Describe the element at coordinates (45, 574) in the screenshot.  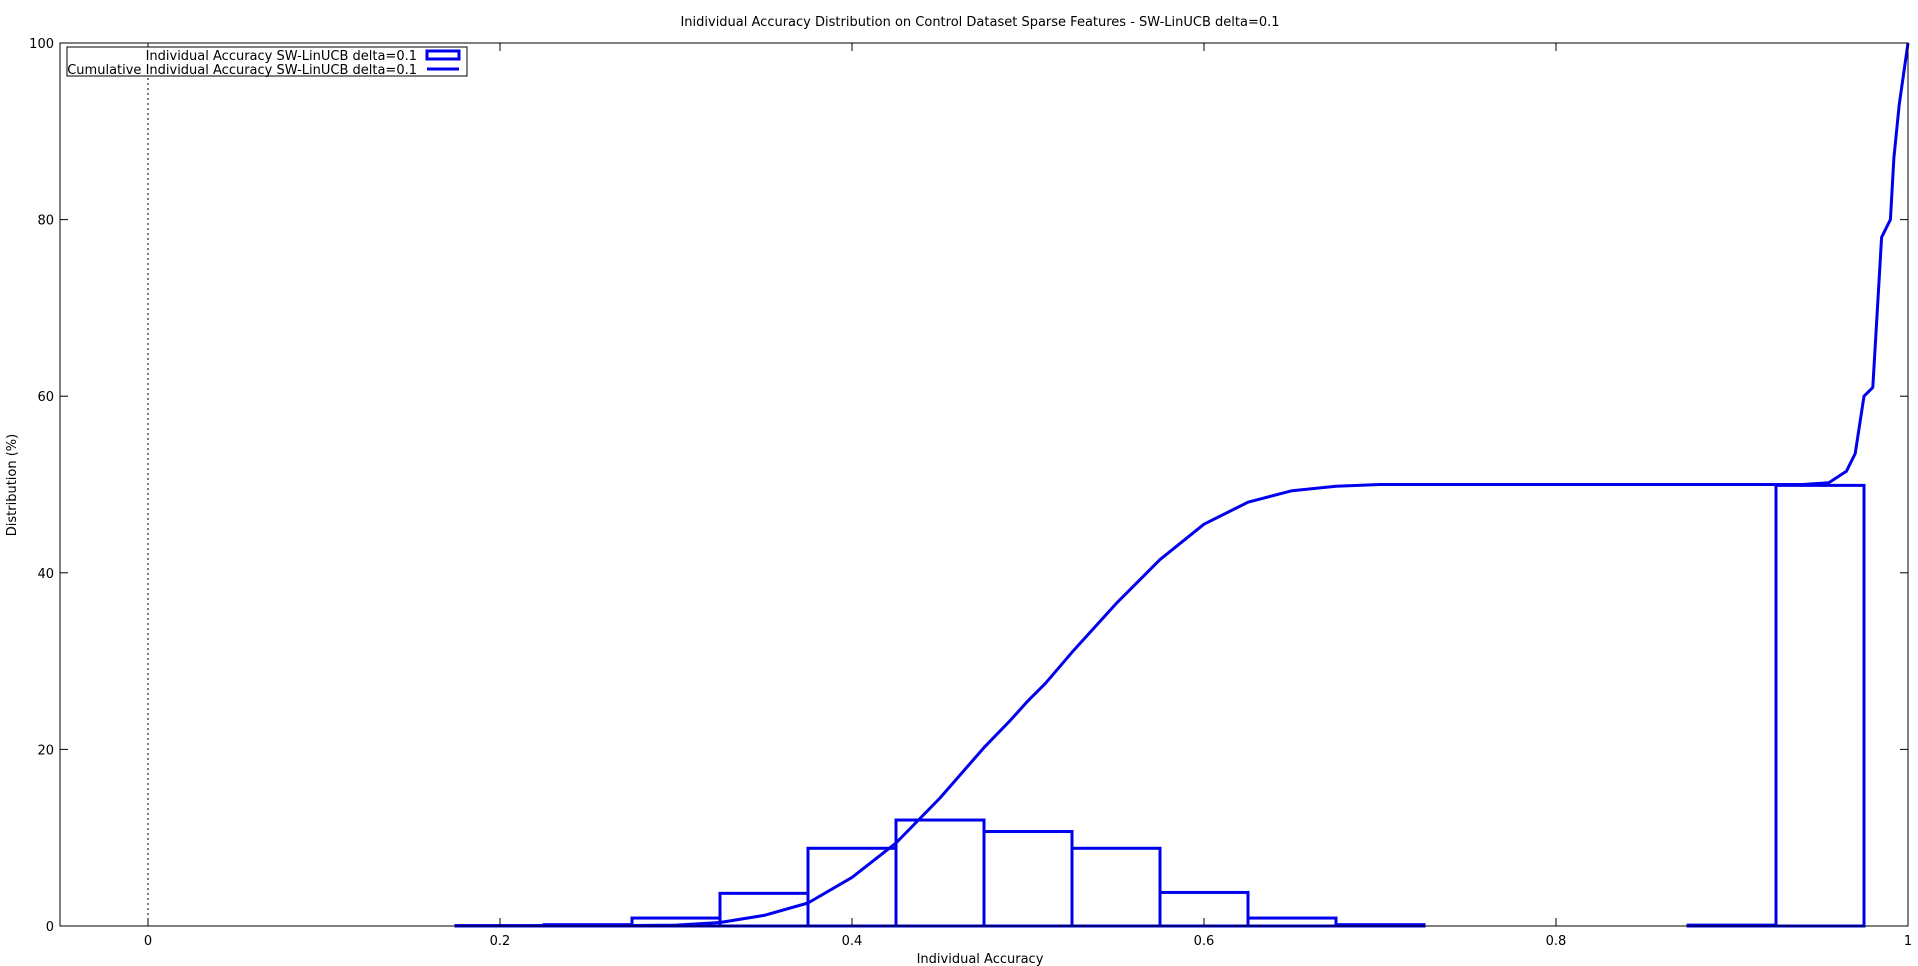
I see `y-tick-label: 40` at that location.